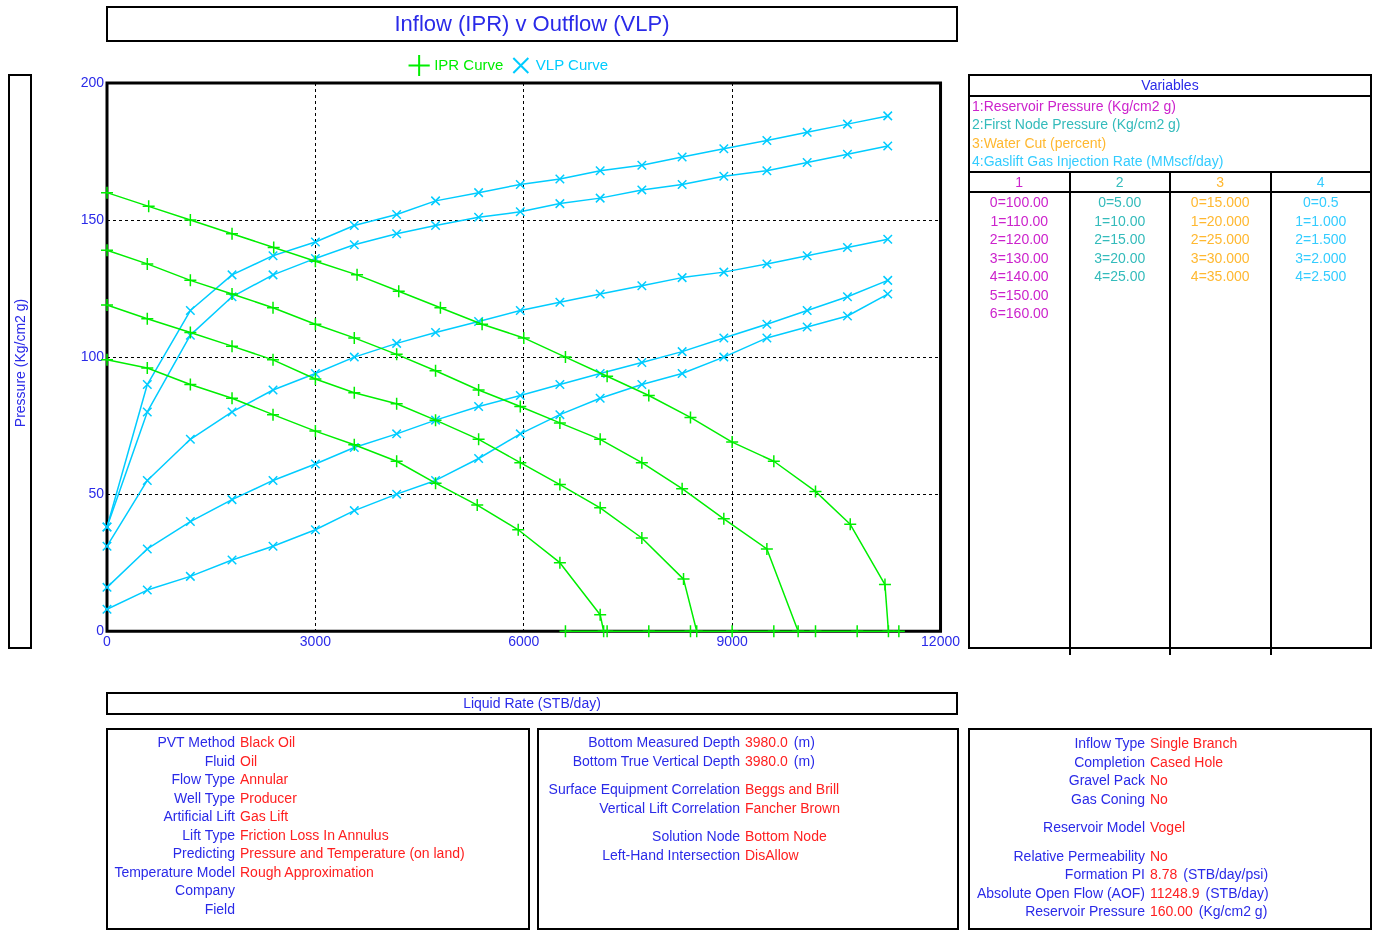 Image resolution: width=1373 pixels, height=934 pixels. I want to click on legend-label: VLP Curve, so click(572, 64).